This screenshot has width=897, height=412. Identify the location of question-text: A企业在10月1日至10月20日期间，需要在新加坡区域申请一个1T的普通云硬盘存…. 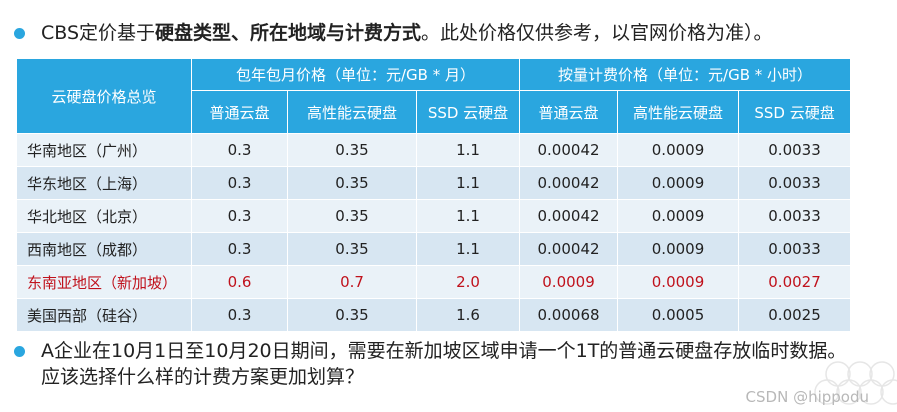
(444, 364).